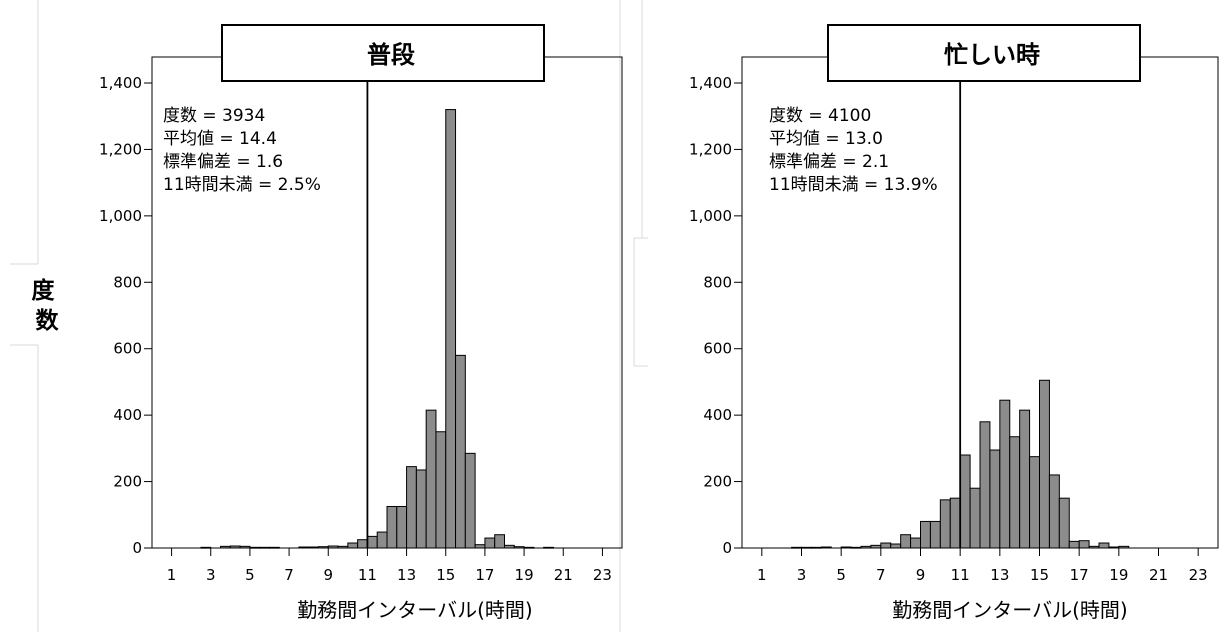  Describe the element at coordinates (992, 55) in the screenshot. I see `chart-title: 忙しい時` at that location.